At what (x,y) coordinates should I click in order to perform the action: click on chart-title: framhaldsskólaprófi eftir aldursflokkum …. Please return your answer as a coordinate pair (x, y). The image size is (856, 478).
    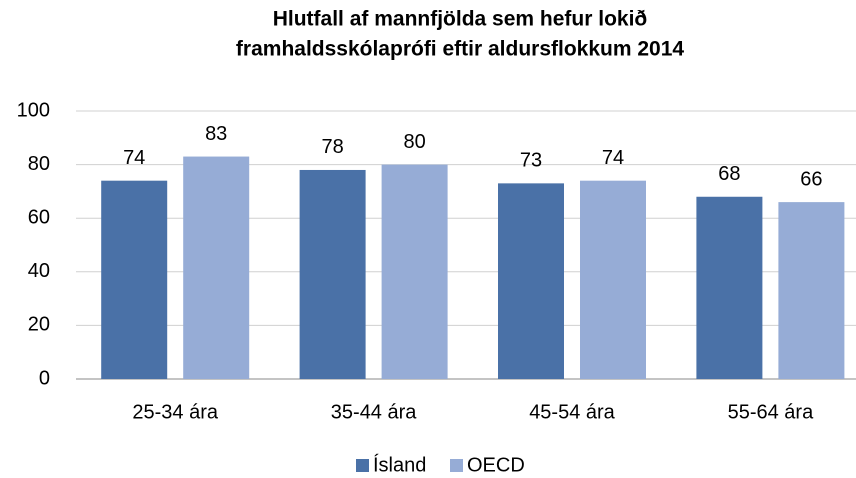
    Looking at the image, I should click on (460, 49).